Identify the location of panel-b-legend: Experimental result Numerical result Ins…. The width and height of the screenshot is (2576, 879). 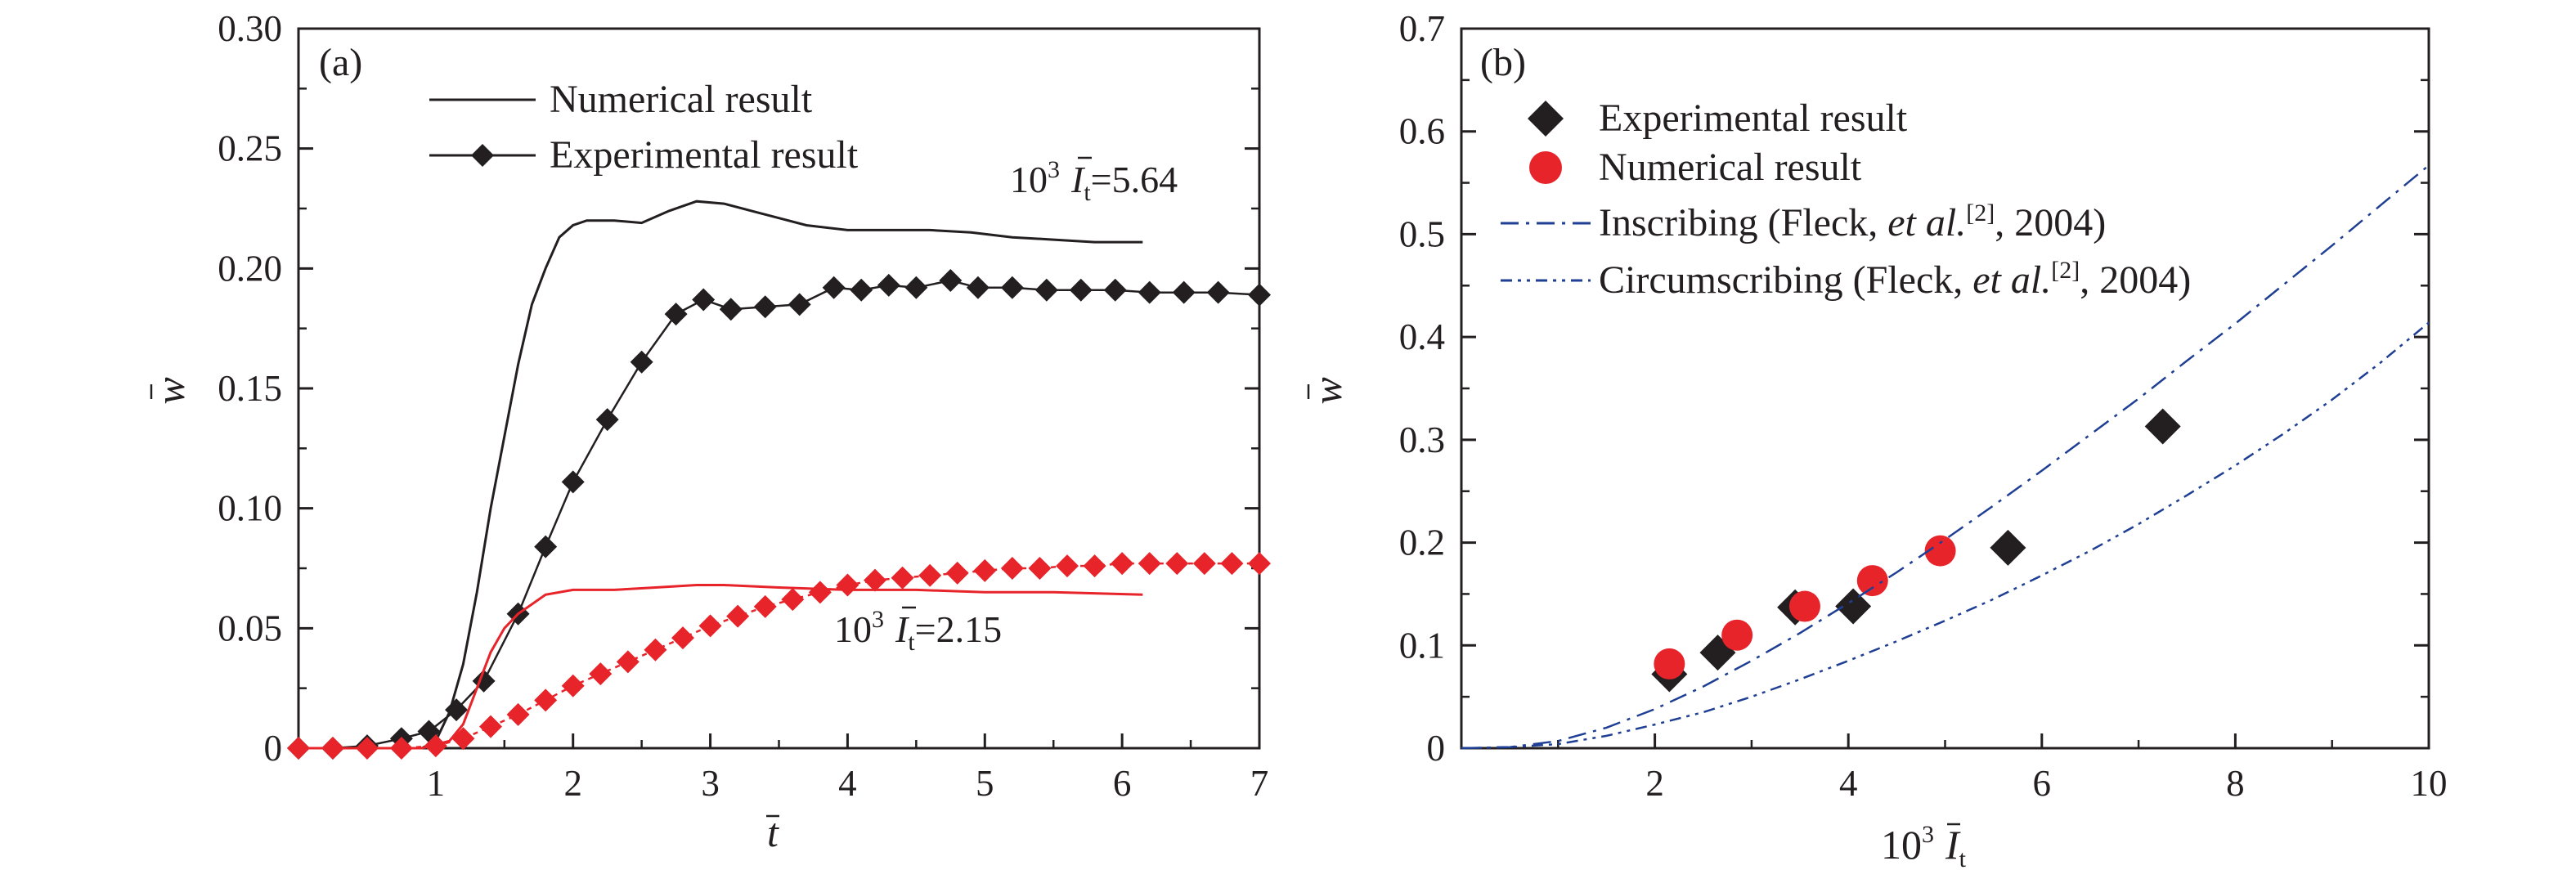
(1846, 199).